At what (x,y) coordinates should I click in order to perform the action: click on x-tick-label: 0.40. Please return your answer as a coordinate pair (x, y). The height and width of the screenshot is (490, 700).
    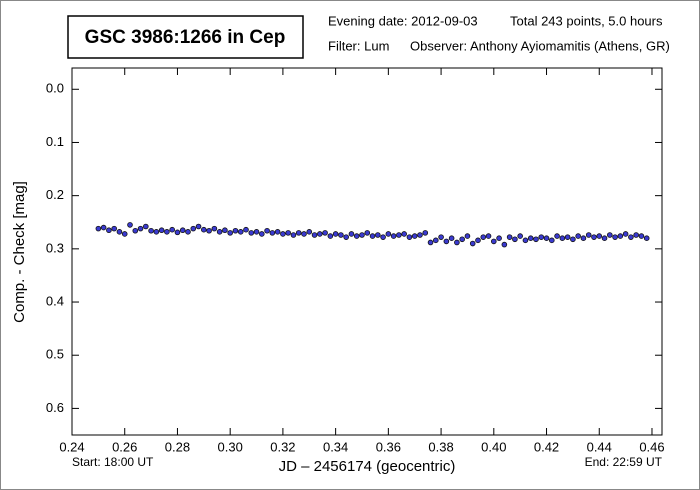
    Looking at the image, I should click on (493, 446).